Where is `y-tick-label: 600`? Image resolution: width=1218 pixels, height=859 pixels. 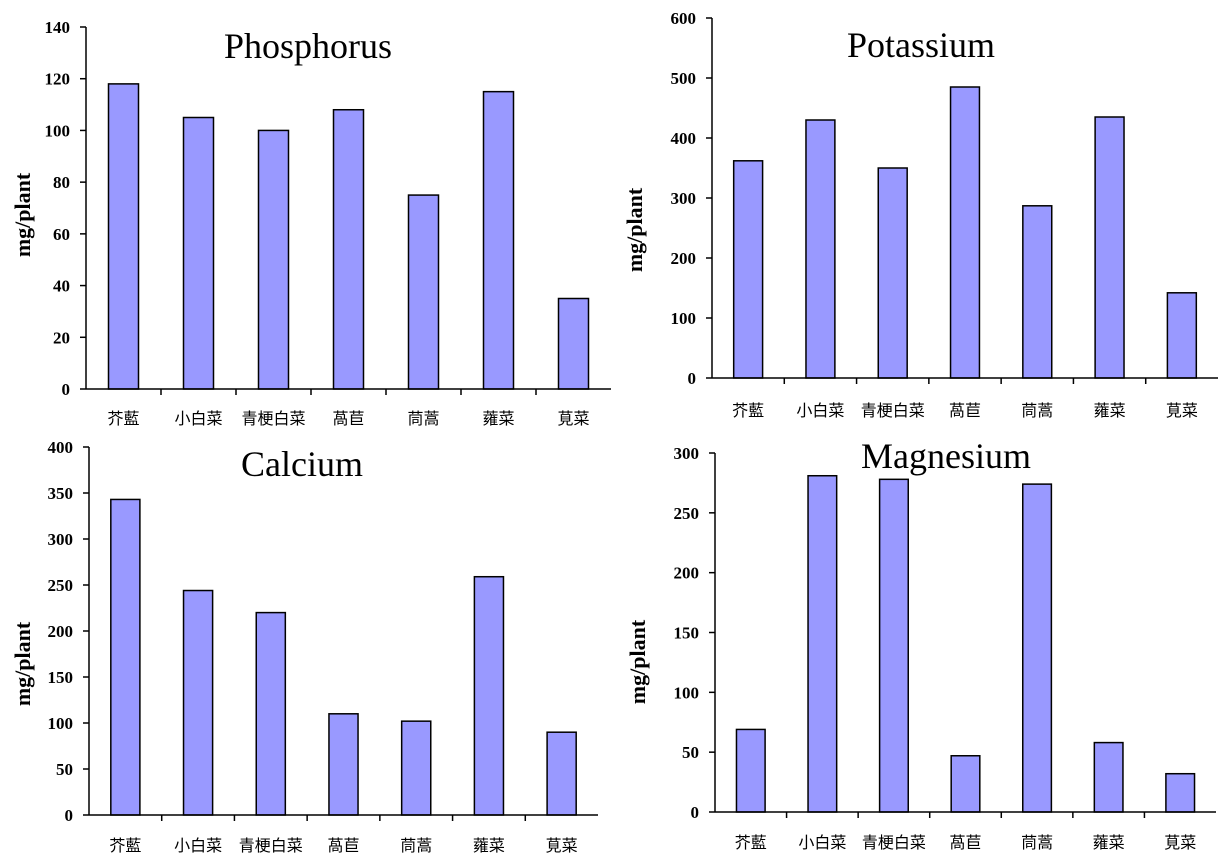
y-tick-label: 600 is located at coordinates (684, 18).